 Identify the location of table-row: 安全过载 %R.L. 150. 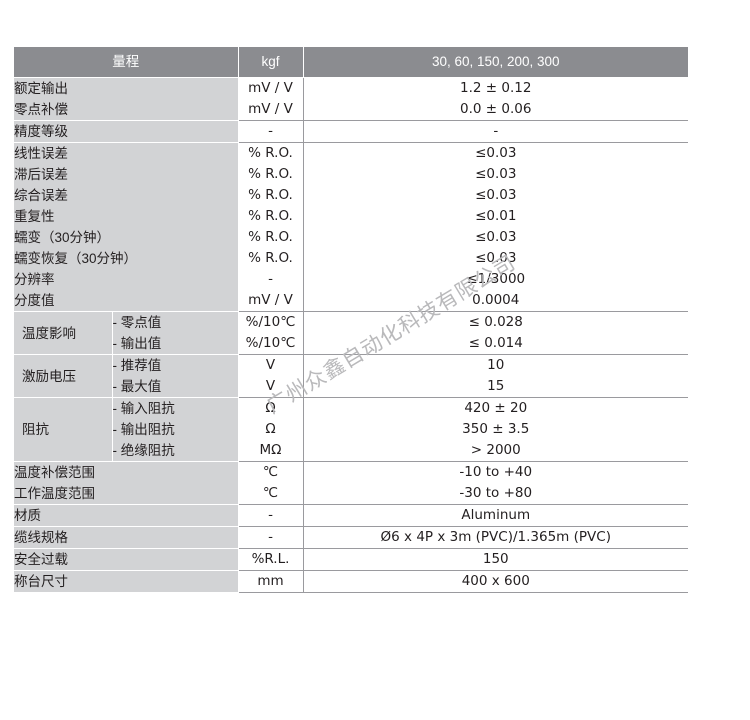
(351, 559).